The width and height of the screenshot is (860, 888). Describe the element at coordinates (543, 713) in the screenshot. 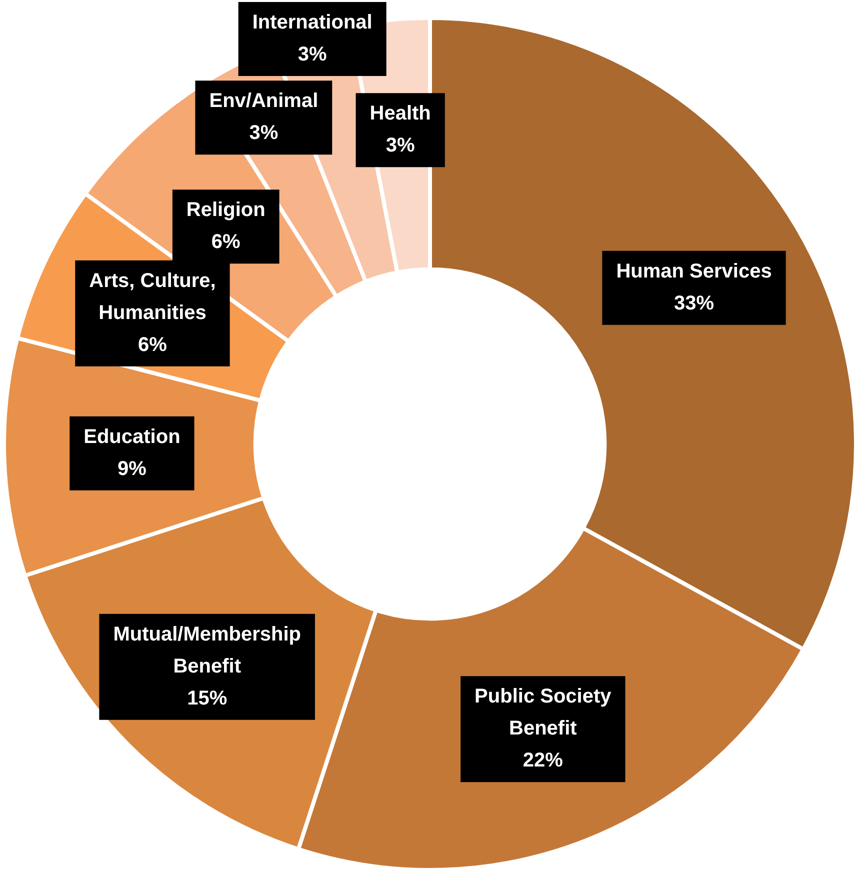

I see `slice-label: Public Society Benefit` at that location.